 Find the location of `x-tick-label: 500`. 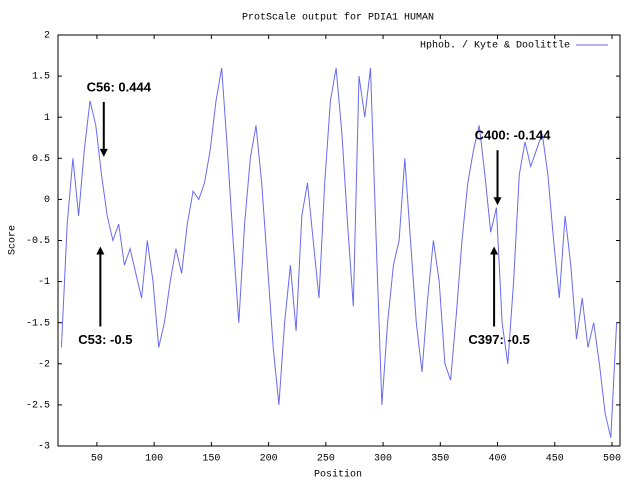

x-tick-label: 500 is located at coordinates (612, 459).